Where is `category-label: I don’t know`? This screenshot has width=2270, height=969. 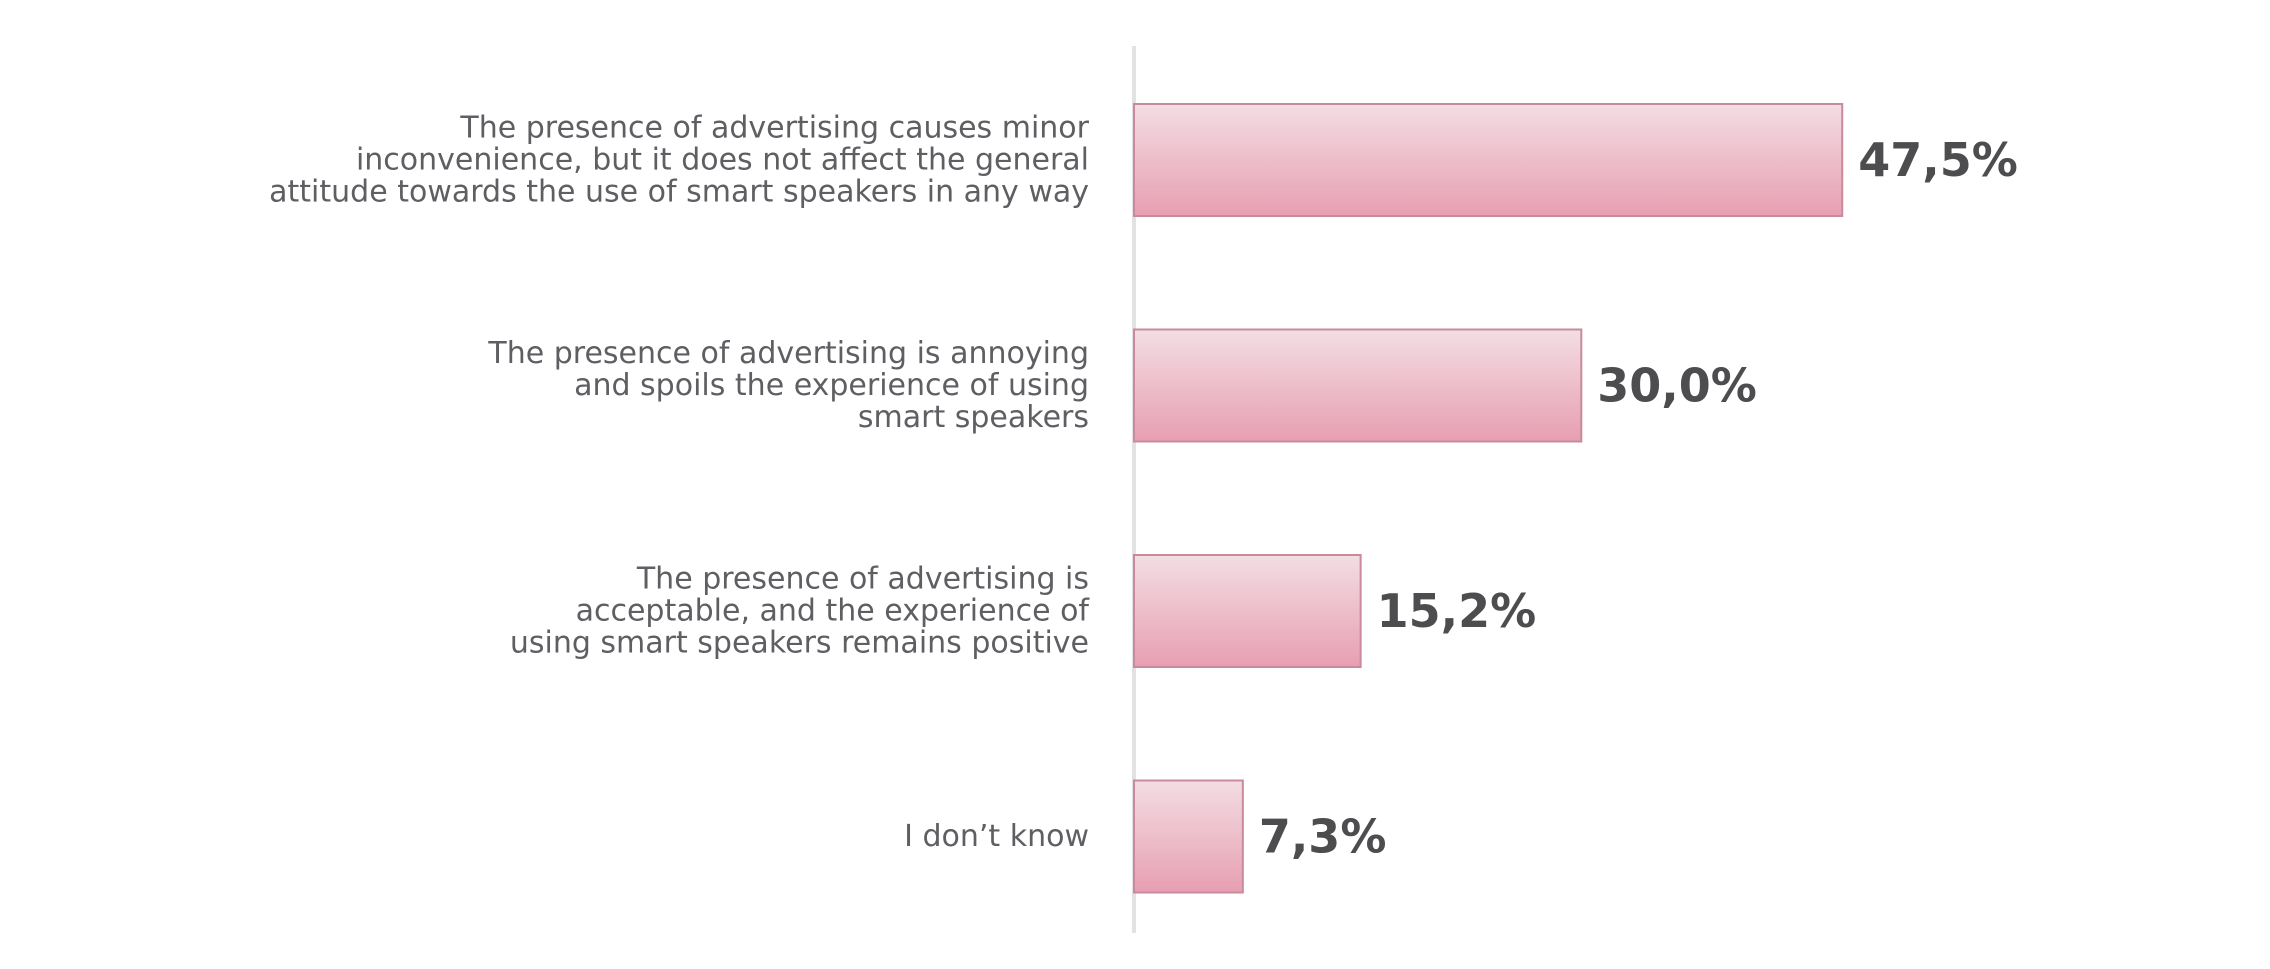
category-label: I don’t know is located at coordinates (996, 836).